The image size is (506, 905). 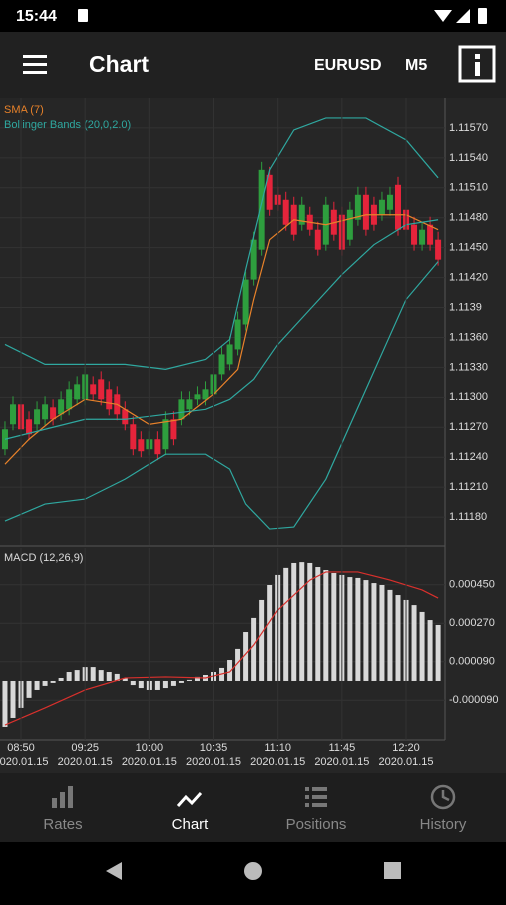 I want to click on y-tick-label: 1.11210, so click(x=468, y=487).